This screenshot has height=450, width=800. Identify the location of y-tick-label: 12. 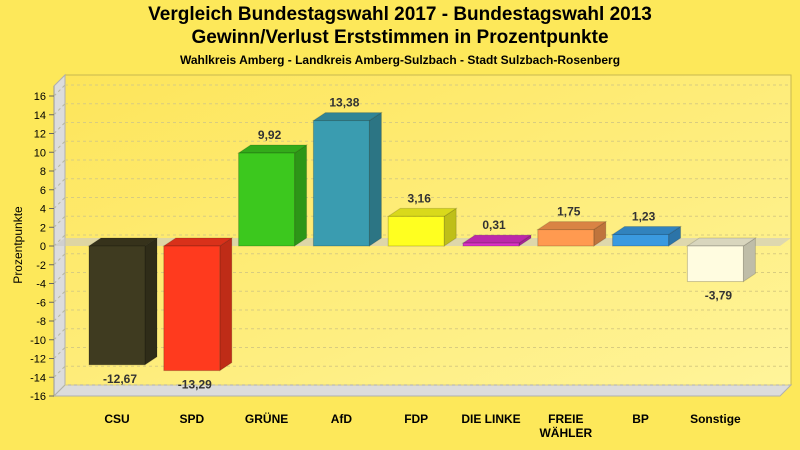
(40, 135).